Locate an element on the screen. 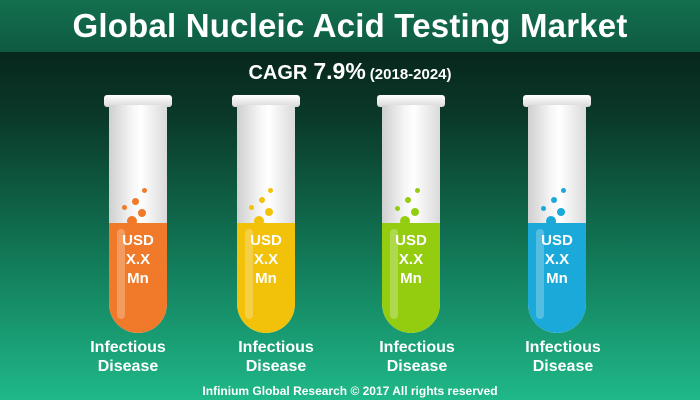 The image size is (700, 400). test-tube-1: USD X.X Mn is located at coordinates (138, 214).